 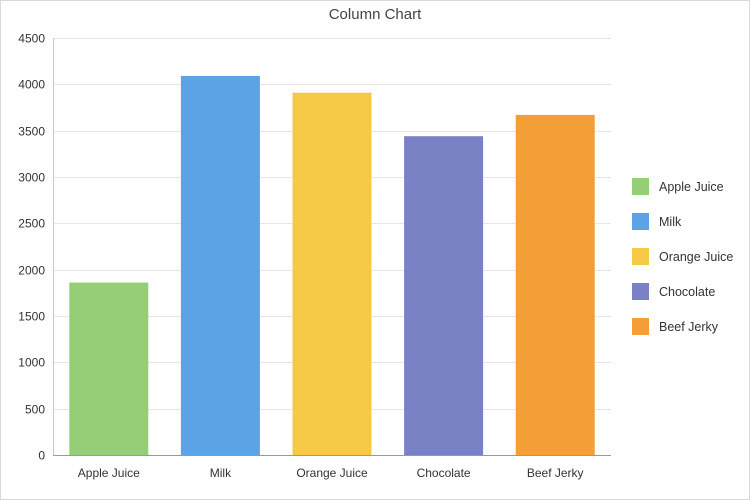 What do you see at coordinates (31, 178) in the screenshot?
I see `y-tick-label: 3000` at bounding box center [31, 178].